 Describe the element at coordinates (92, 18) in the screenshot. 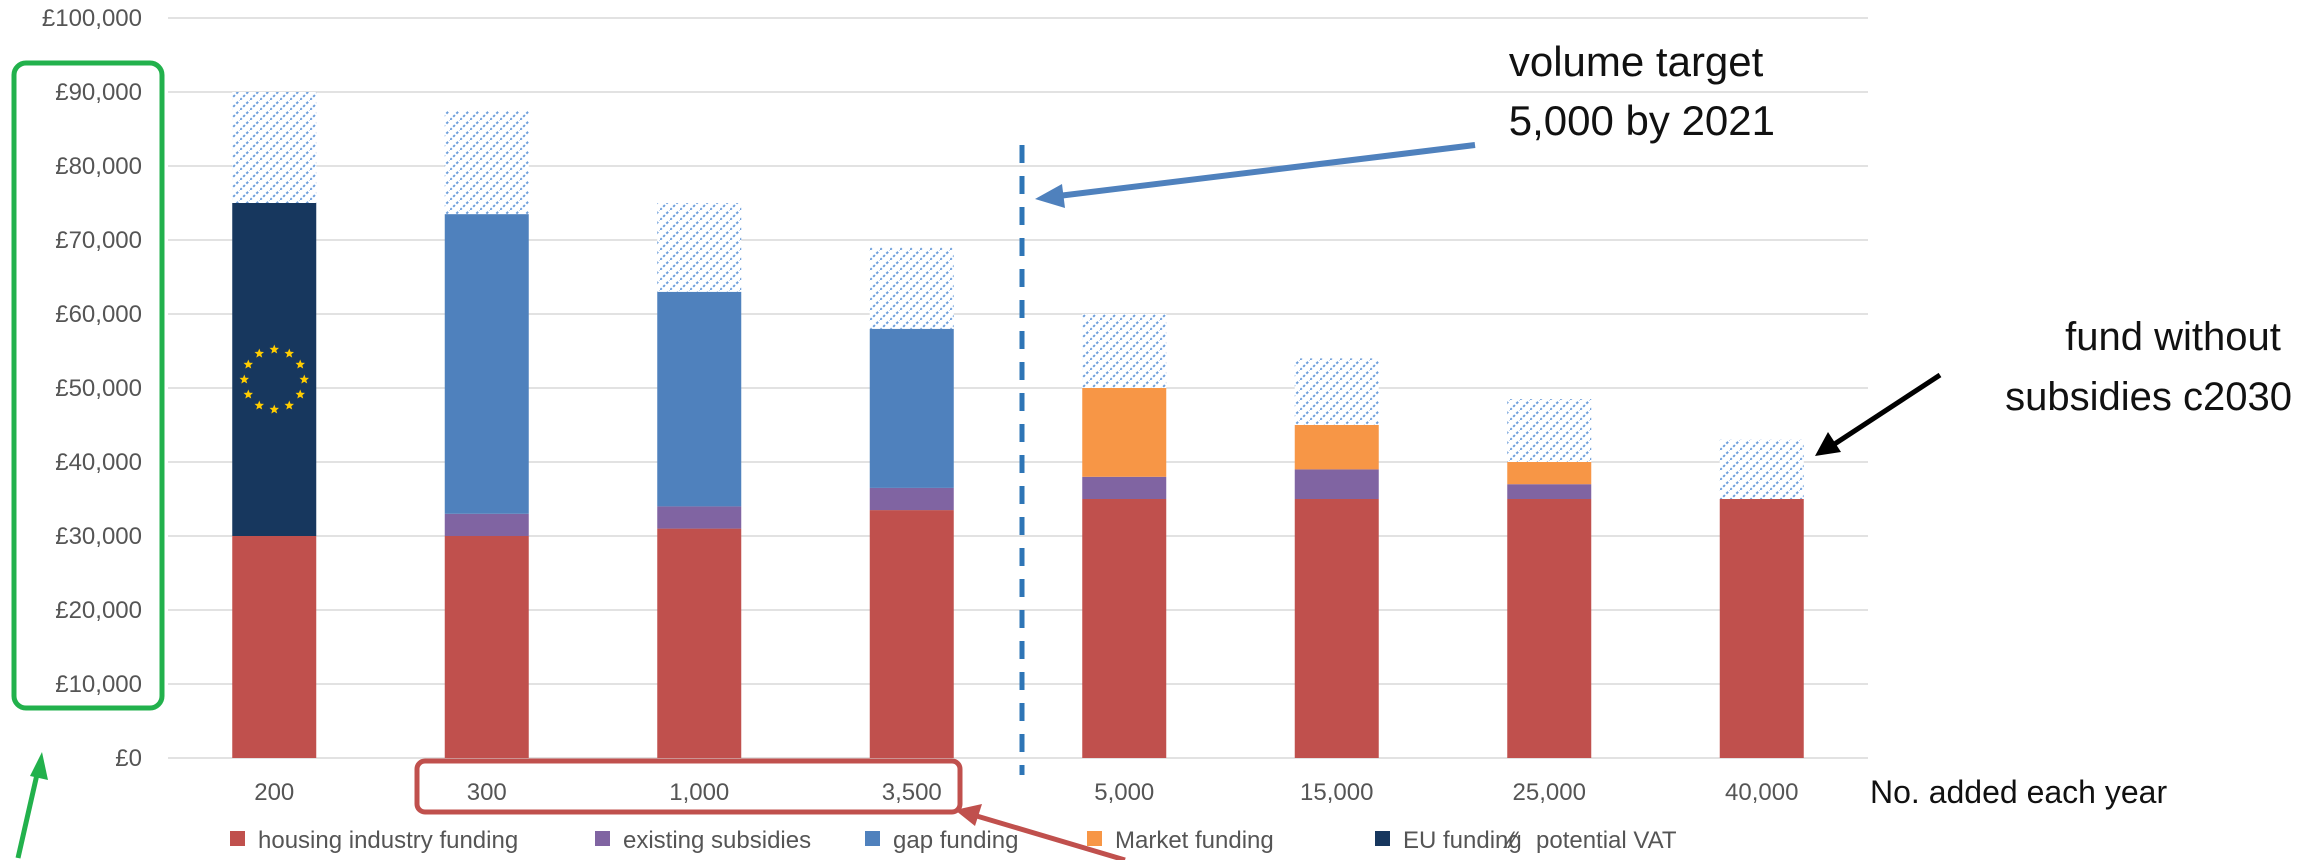

I see `y-tick-label: £100,000` at that location.